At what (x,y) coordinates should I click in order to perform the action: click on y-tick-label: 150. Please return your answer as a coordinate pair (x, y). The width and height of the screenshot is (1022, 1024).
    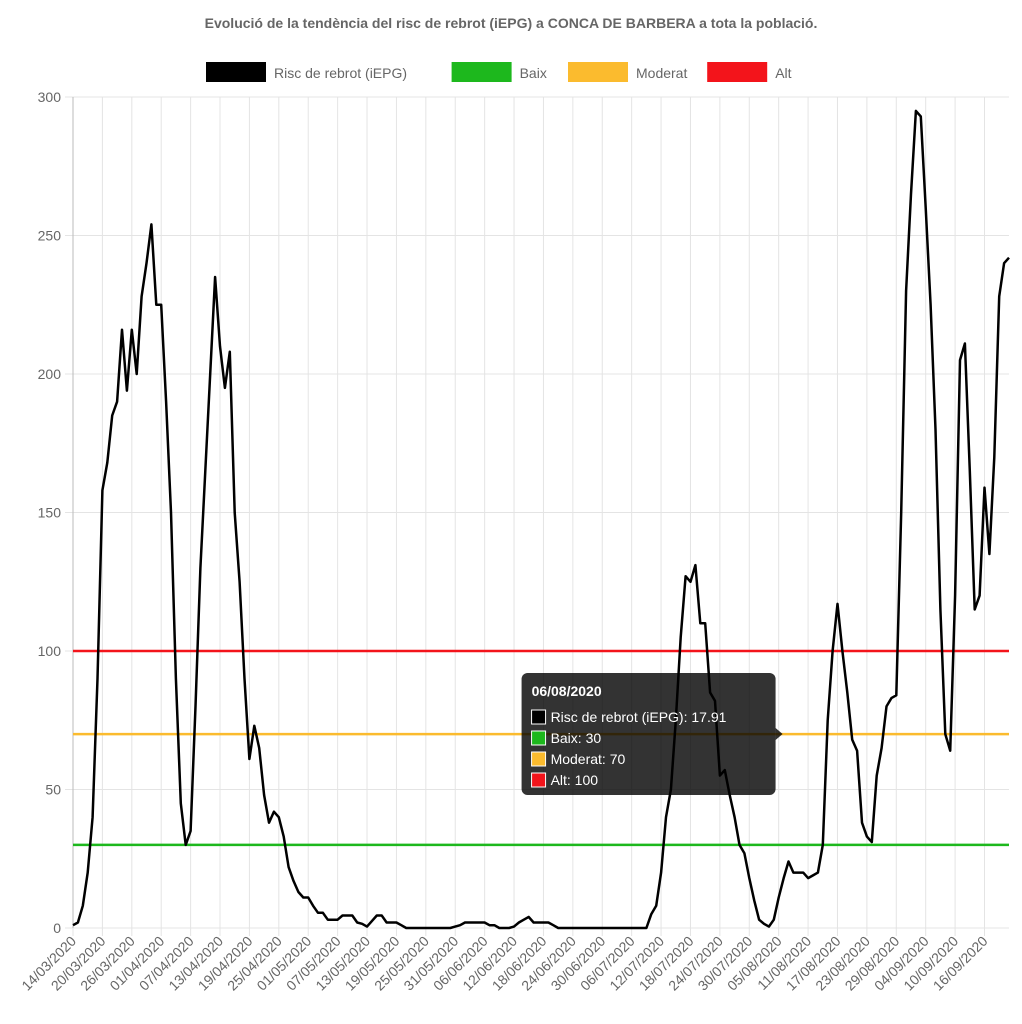
    Looking at the image, I should click on (50, 513).